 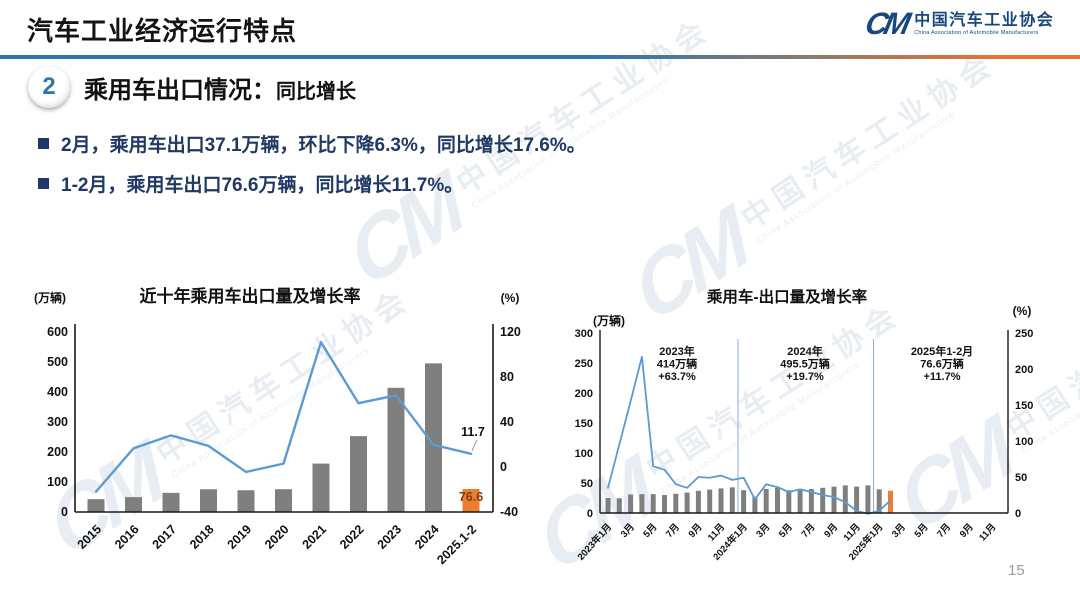 I want to click on section-number-badge: 2, so click(x=49, y=87).